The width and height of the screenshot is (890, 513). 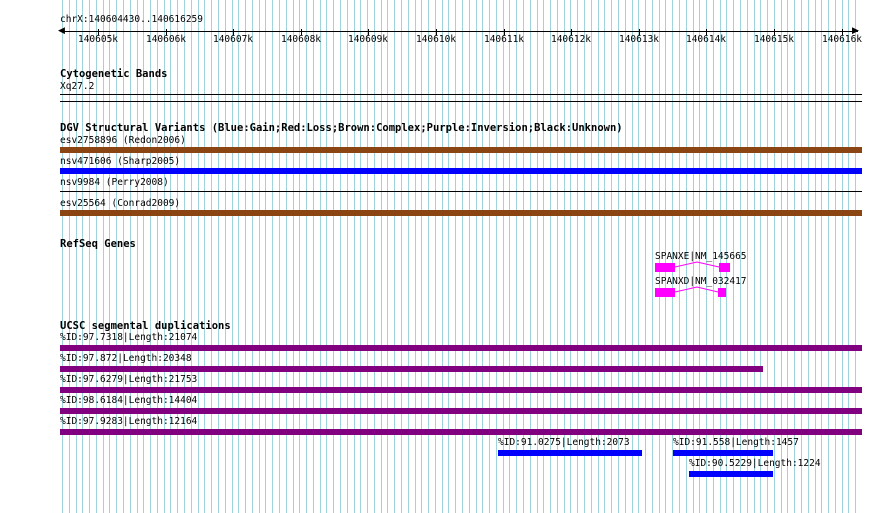 What do you see at coordinates (129, 400) in the screenshot?
I see `segdup-feature-label: %ID:98.6184|Length:14404` at bounding box center [129, 400].